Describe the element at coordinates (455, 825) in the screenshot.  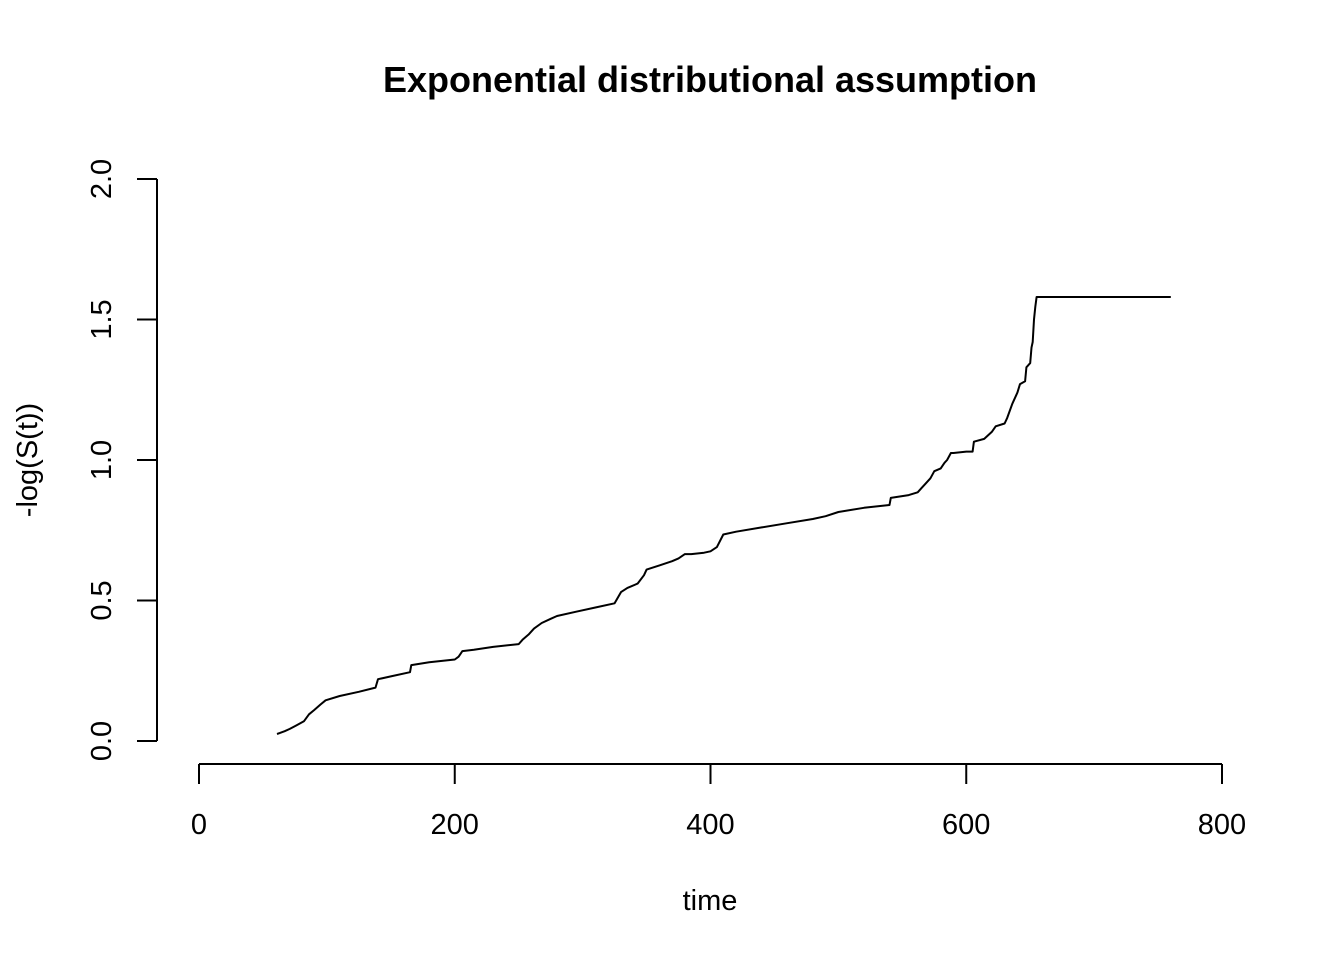
I see `x-tick-label: 200` at that location.